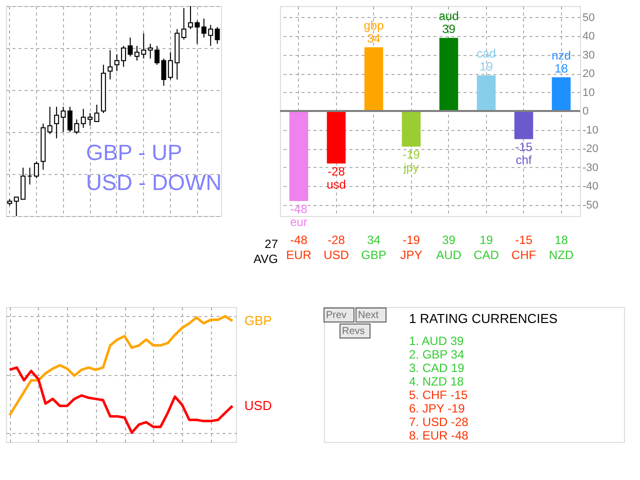 The image size is (640, 480). Describe the element at coordinates (449, 240) in the screenshot. I see `data-label: 39` at that location.